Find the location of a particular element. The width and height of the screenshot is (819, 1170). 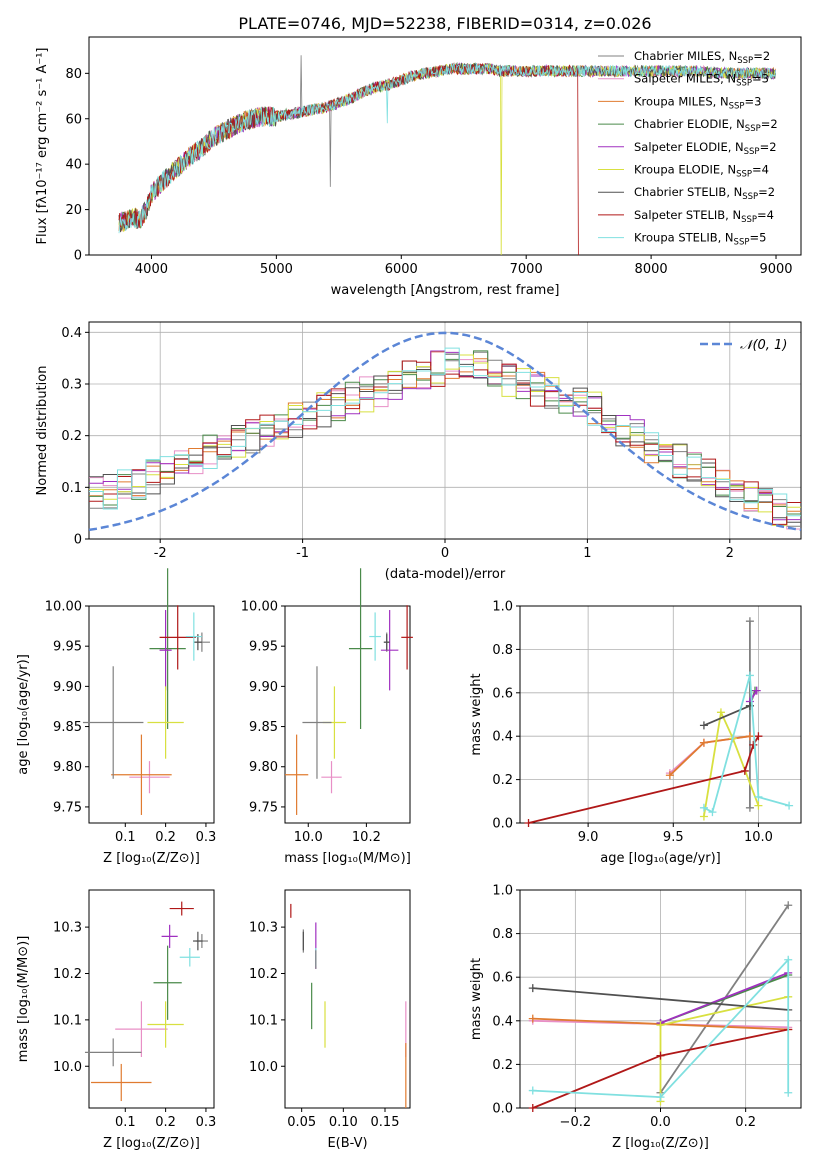

x-tick-label: 0.3 is located at coordinates (206, 1122).